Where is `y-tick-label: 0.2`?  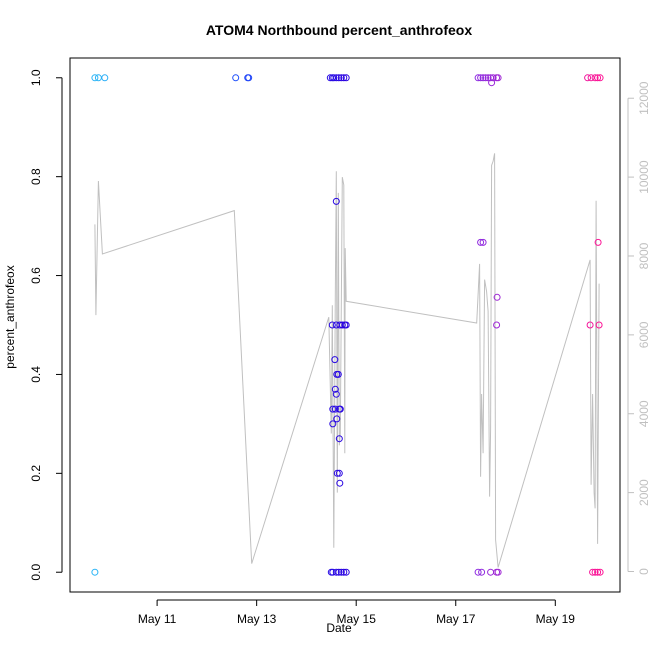
y-tick-label: 0.2 is located at coordinates (36, 473).